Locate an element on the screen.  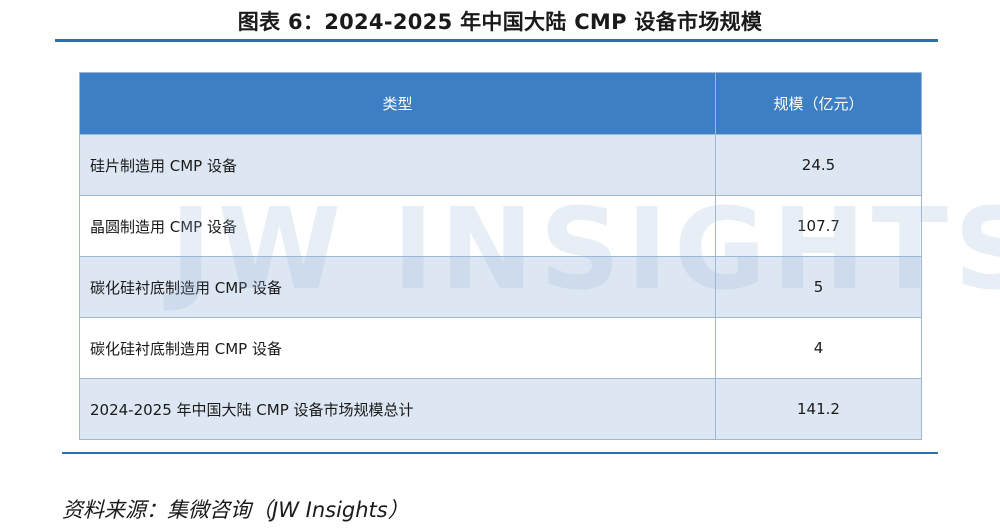
table-row: 硅片制造用 CMP 设备 24.5 is located at coordinates (500, 165).